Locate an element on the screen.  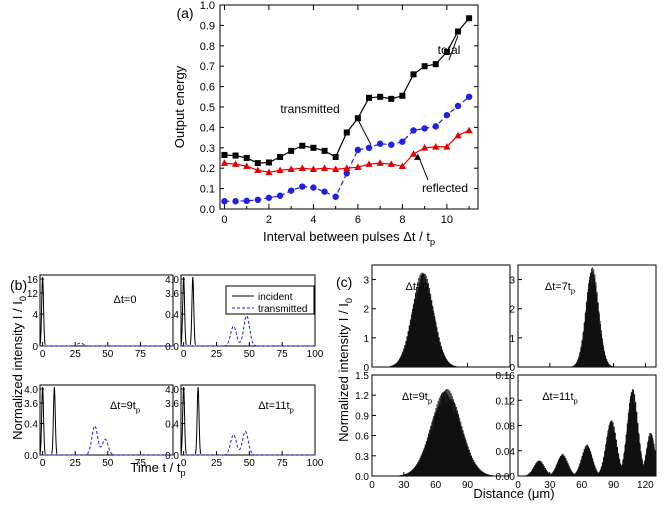
y-tick-label-b: 12 is located at coordinates (33, 294).